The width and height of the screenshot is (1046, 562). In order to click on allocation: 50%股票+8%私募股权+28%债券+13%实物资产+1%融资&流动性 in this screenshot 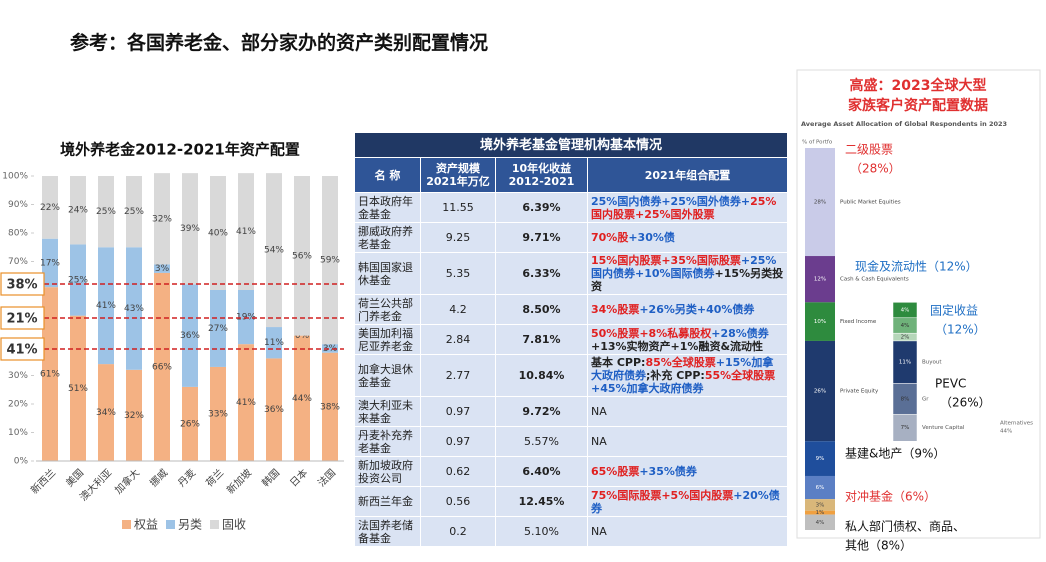, I will do `click(687, 339)`.